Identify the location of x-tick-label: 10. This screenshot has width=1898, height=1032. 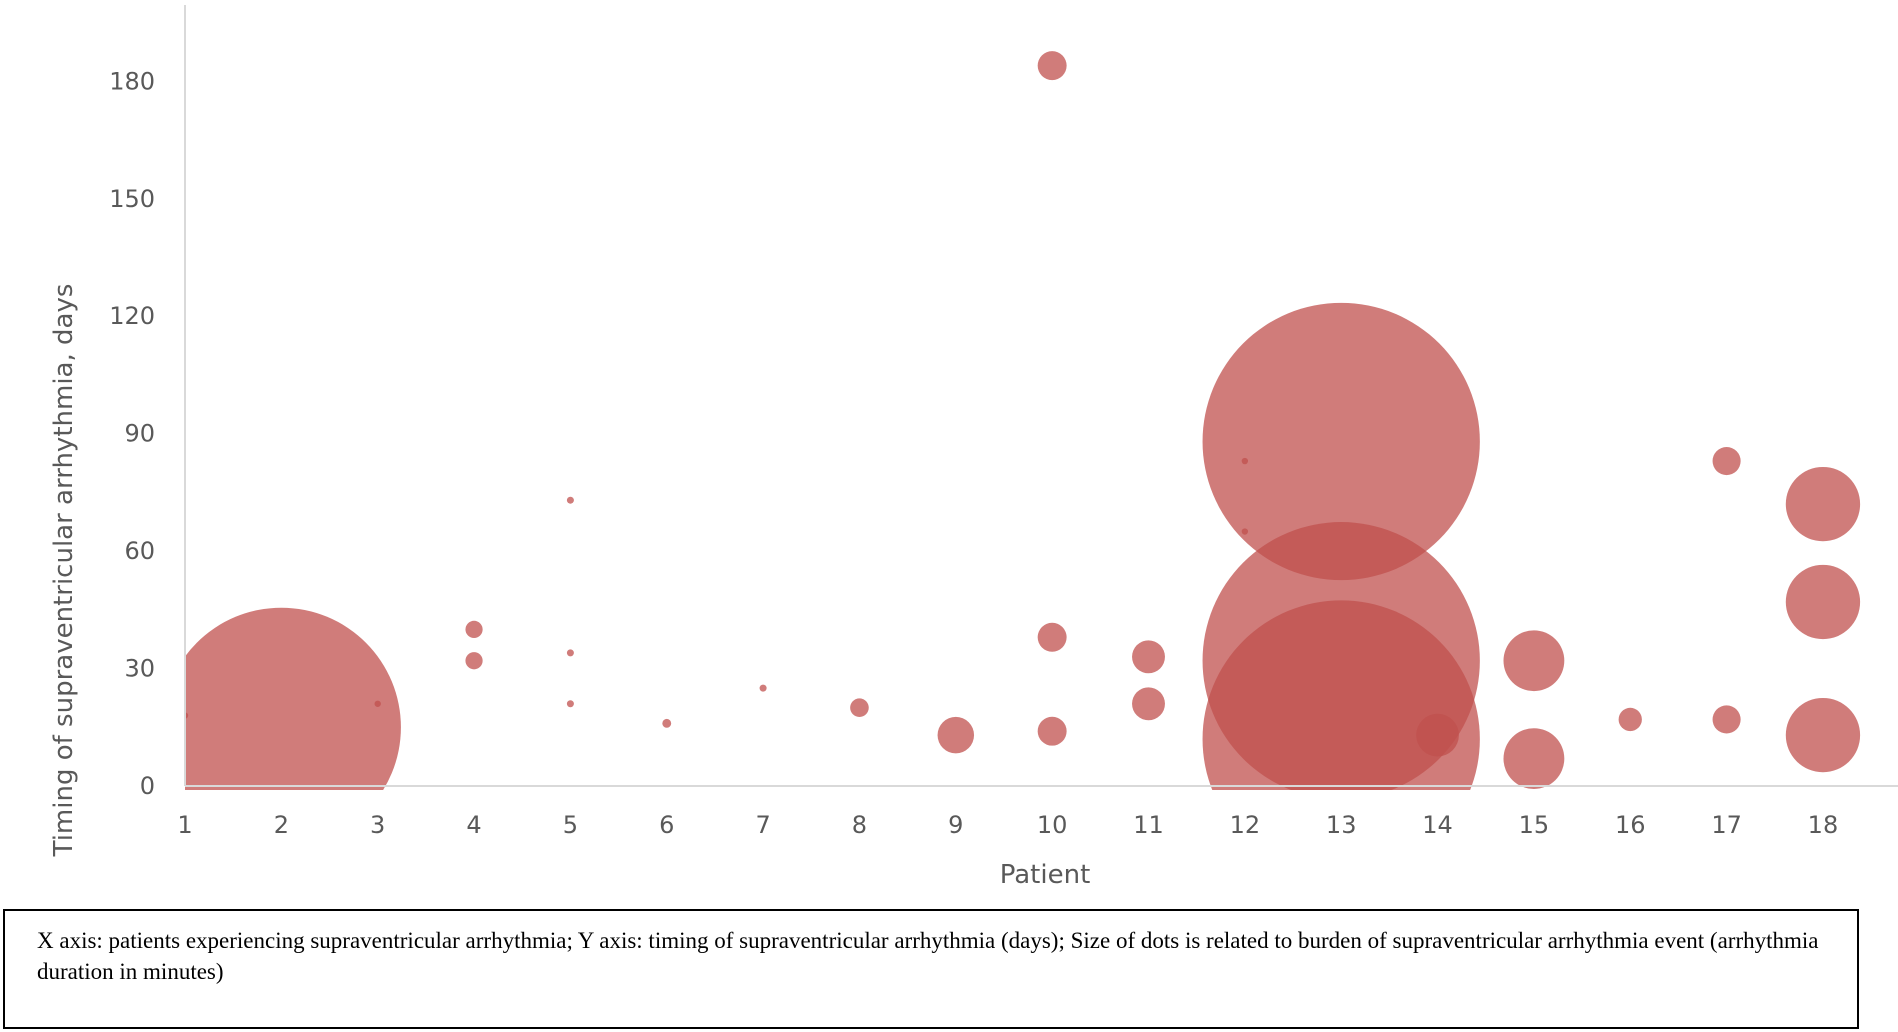
(1052, 825).